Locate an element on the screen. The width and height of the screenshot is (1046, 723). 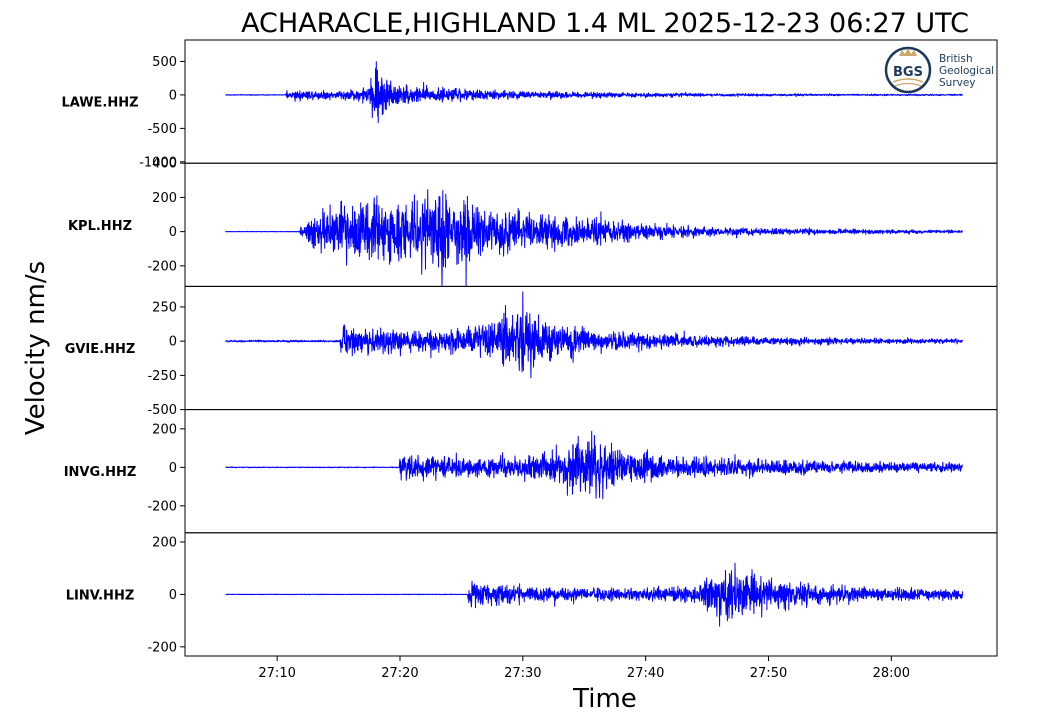
x-axis: 27:10 27:20 27:30 27:40 27:50 28:00 is located at coordinates (584, 668).